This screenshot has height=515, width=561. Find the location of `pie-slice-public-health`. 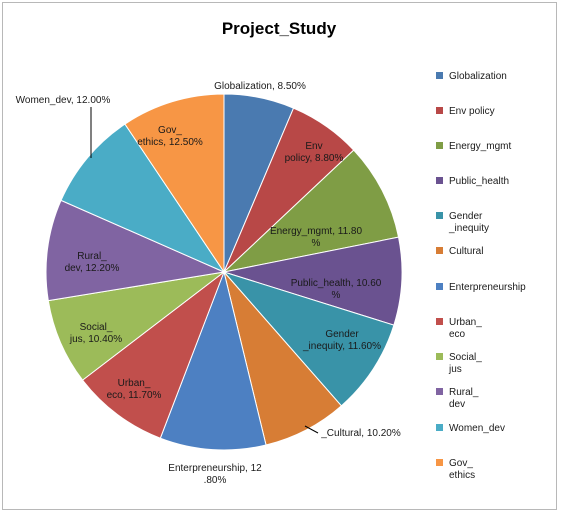

pie-slice-public-health is located at coordinates (313, 281).